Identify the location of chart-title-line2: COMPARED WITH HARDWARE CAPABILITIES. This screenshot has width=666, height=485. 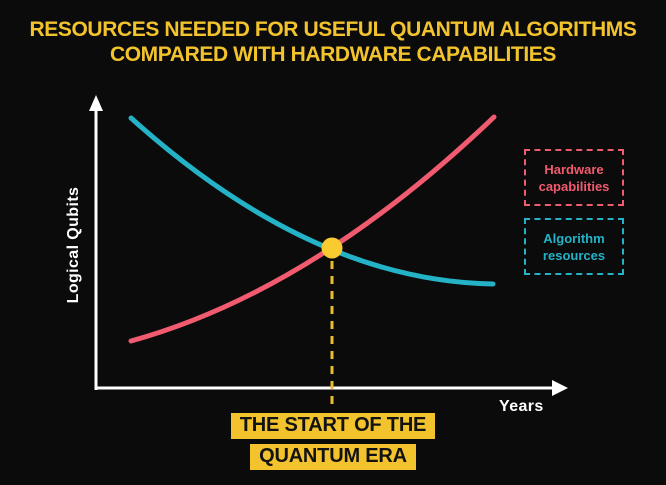
(333, 54).